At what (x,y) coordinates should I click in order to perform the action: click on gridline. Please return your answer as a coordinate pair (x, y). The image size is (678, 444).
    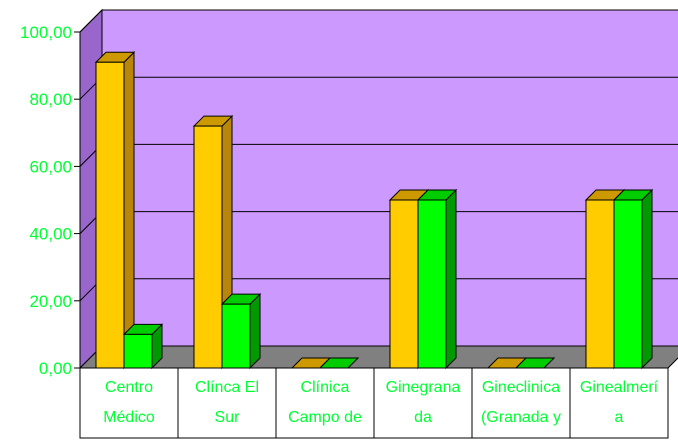
    Looking at the image, I should click on (378, 21).